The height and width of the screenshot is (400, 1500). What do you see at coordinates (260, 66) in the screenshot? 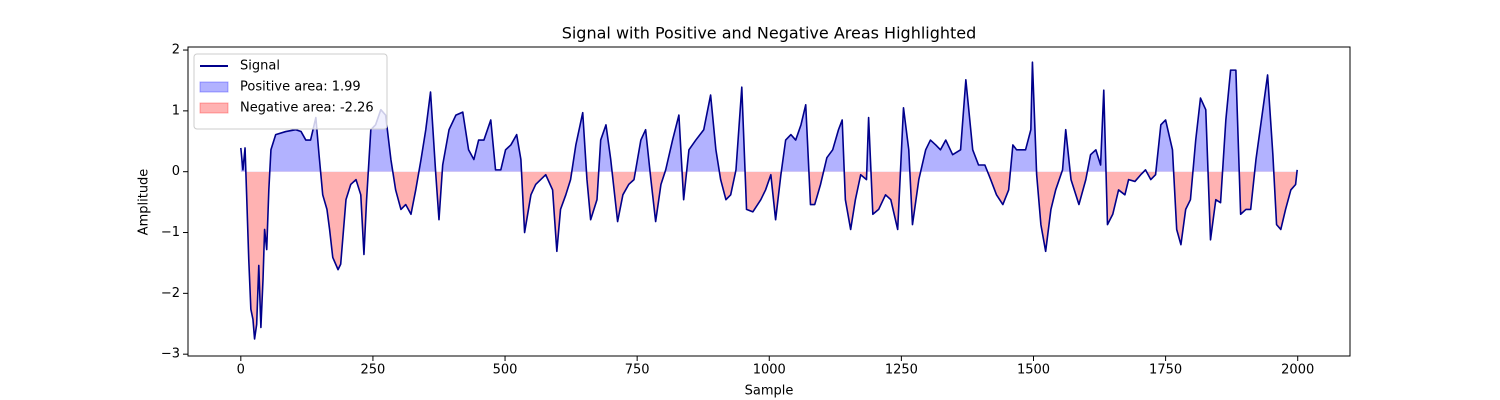
I see `legend-label: Signal` at bounding box center [260, 66].